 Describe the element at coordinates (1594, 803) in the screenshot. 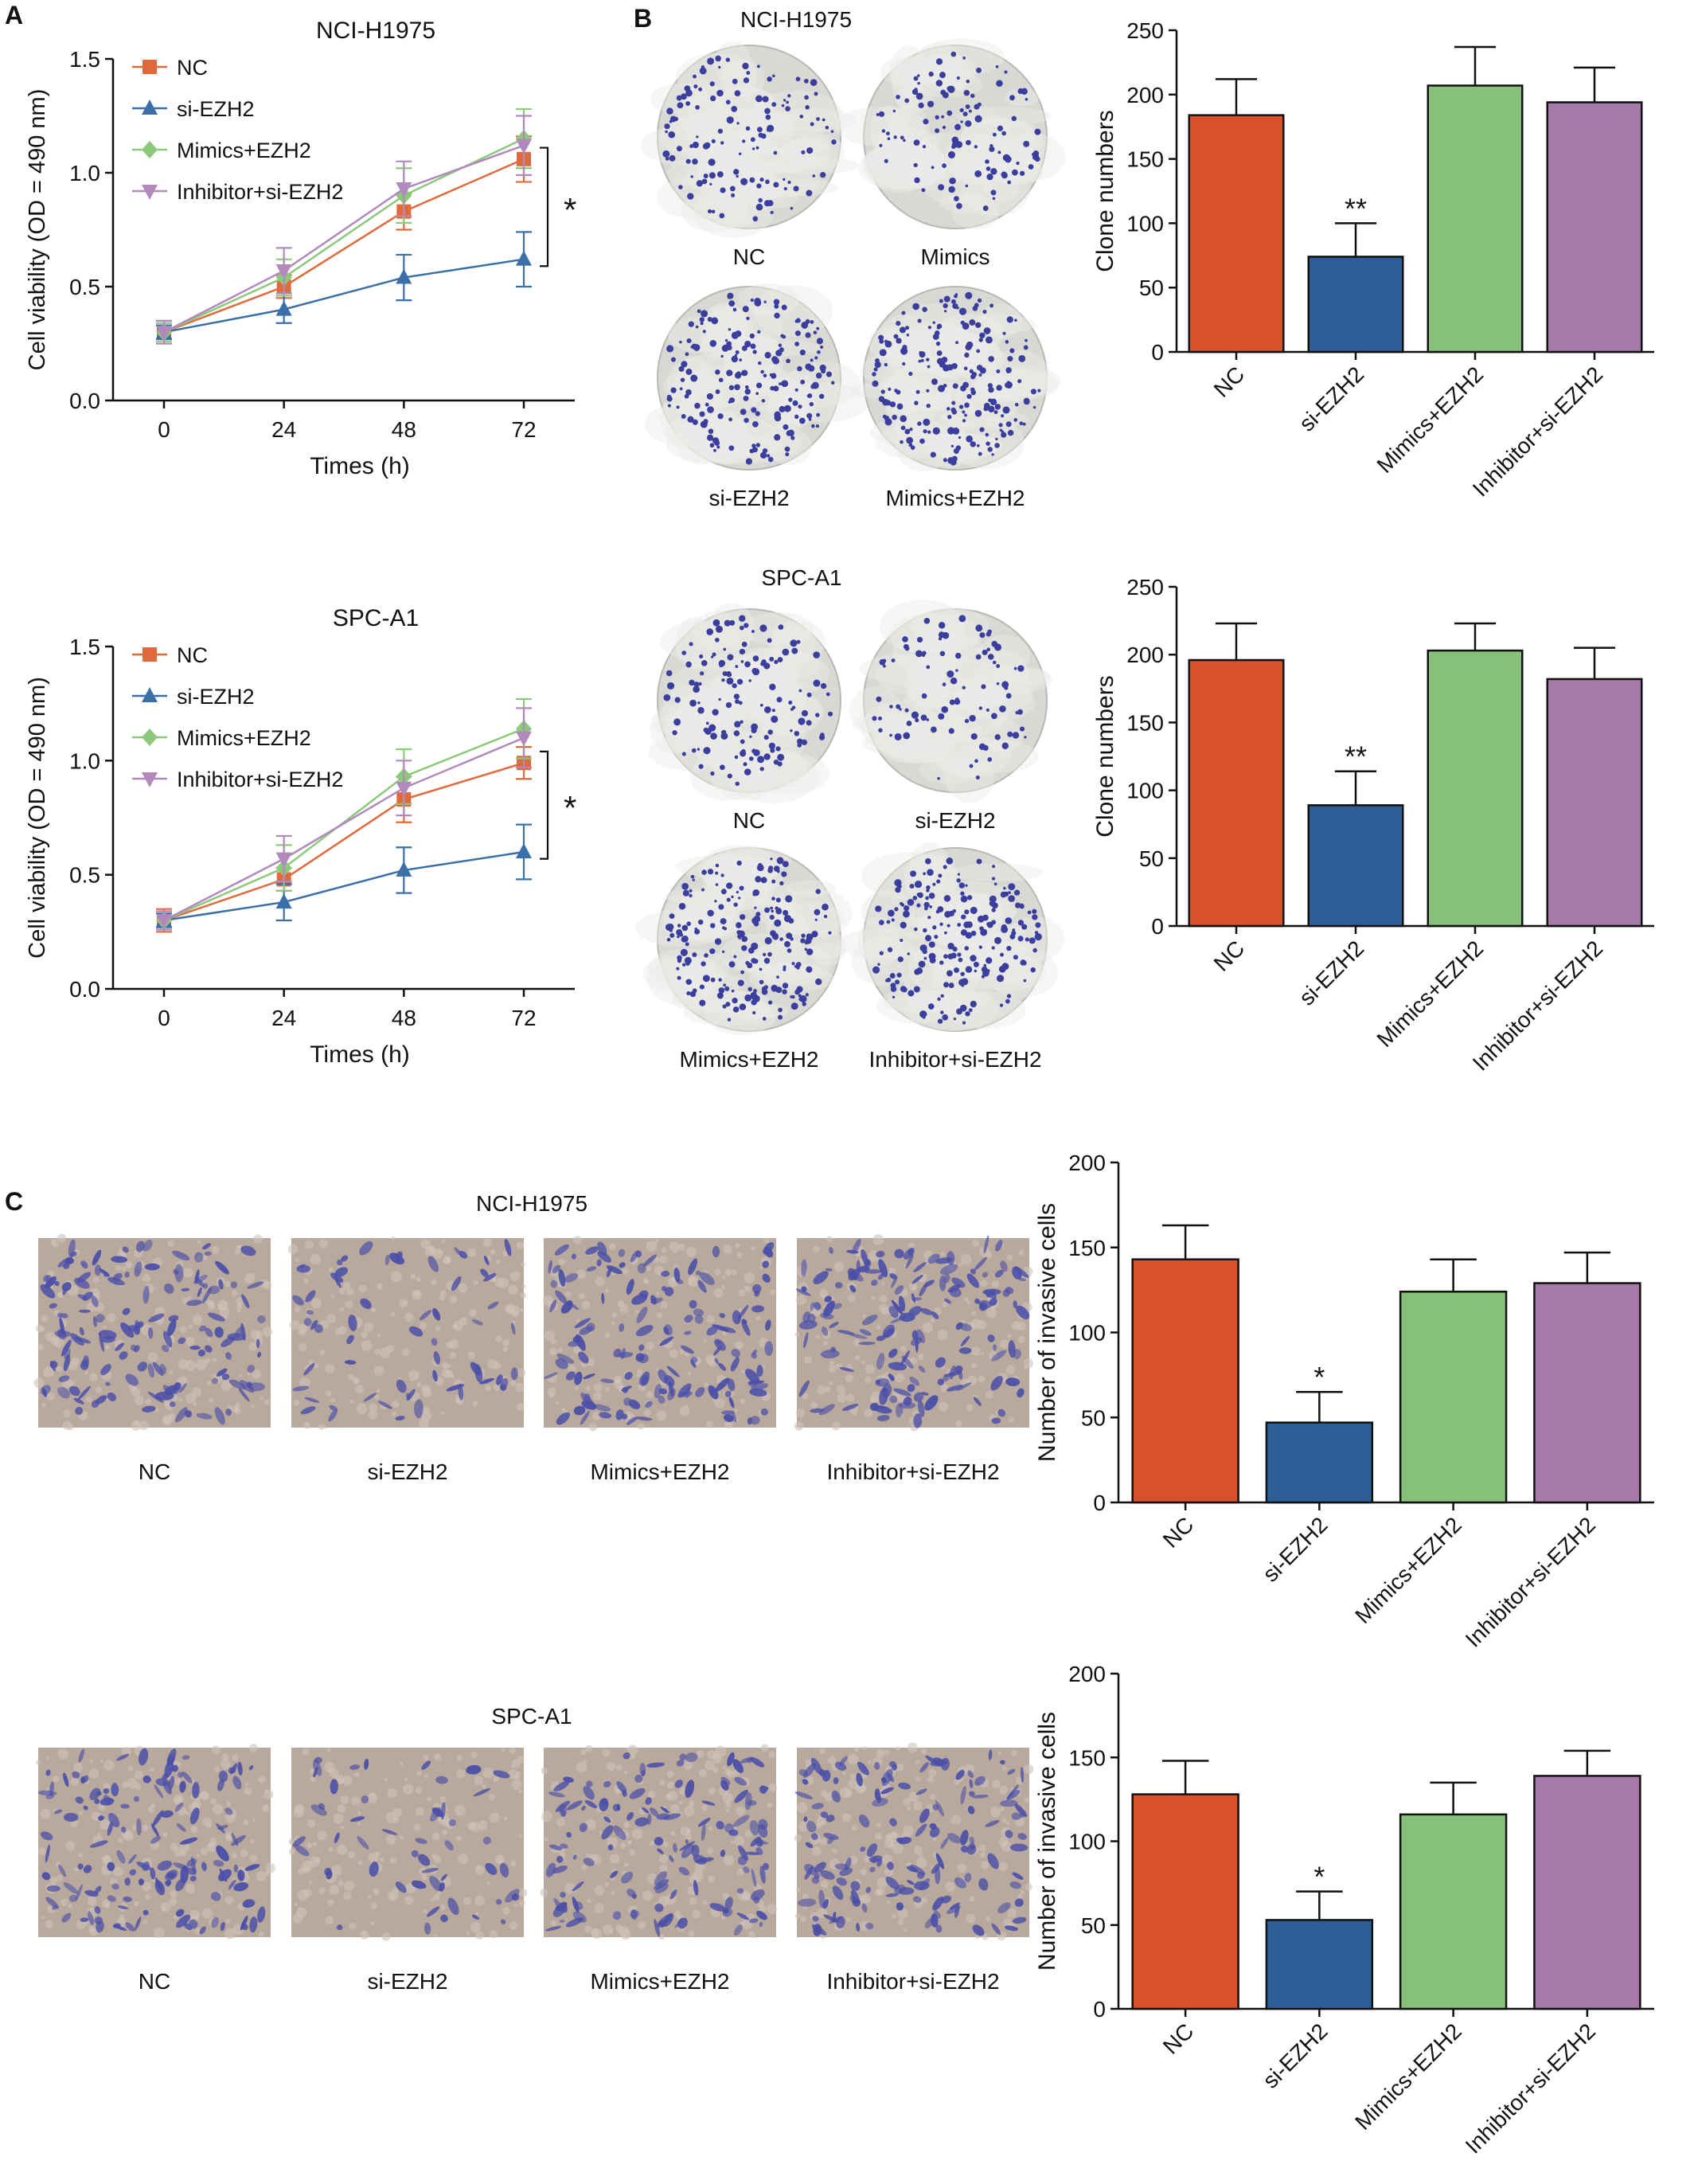

I see `bar-inhibitor-si-ezh2` at that location.